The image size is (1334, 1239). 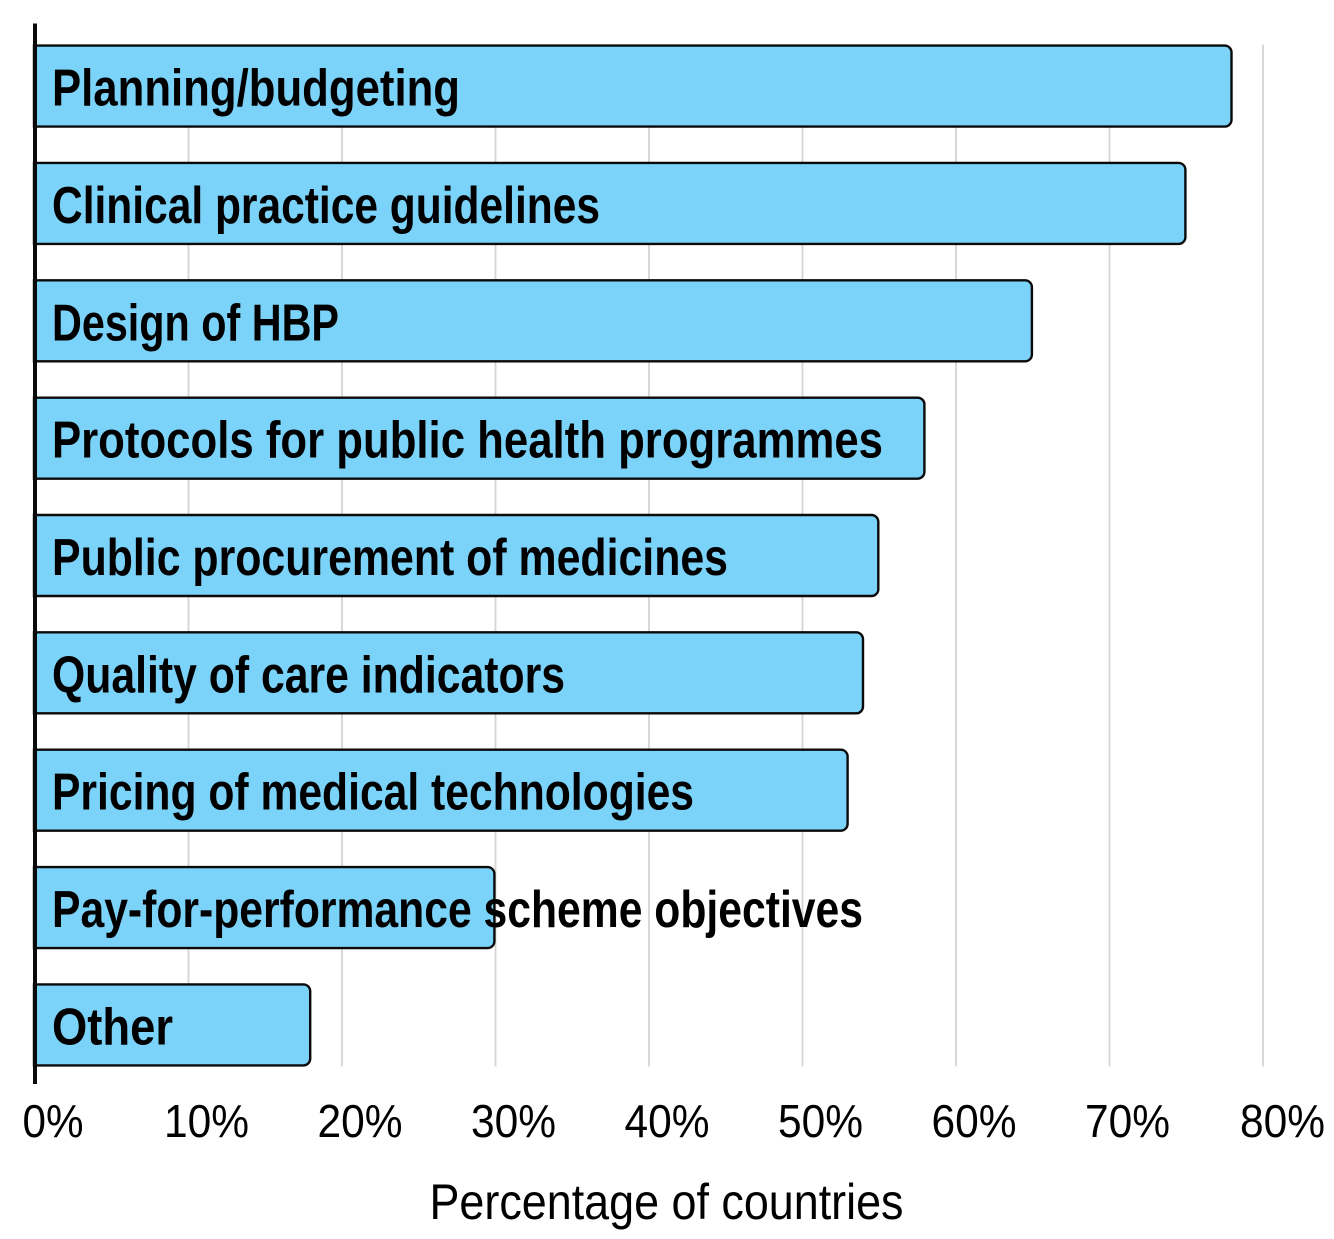 I want to click on svg-text: Other, so click(x=112, y=1027).